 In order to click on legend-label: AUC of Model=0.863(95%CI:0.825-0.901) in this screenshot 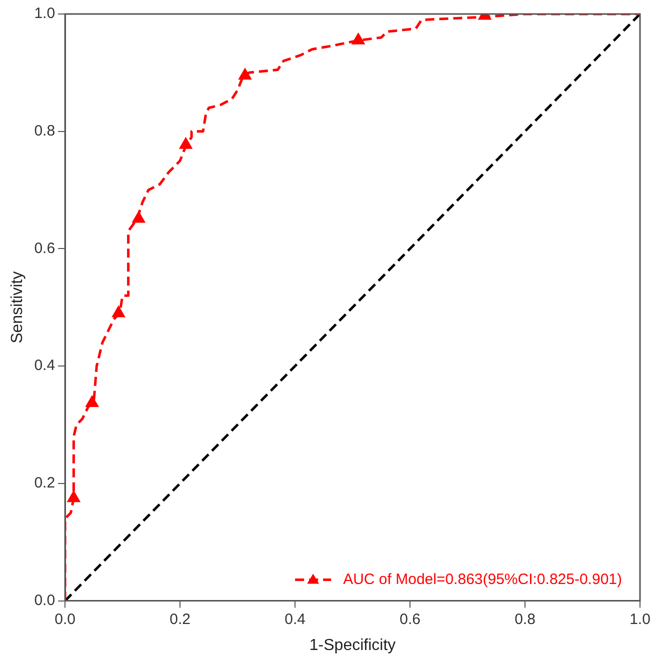, I will do `click(482, 579)`.